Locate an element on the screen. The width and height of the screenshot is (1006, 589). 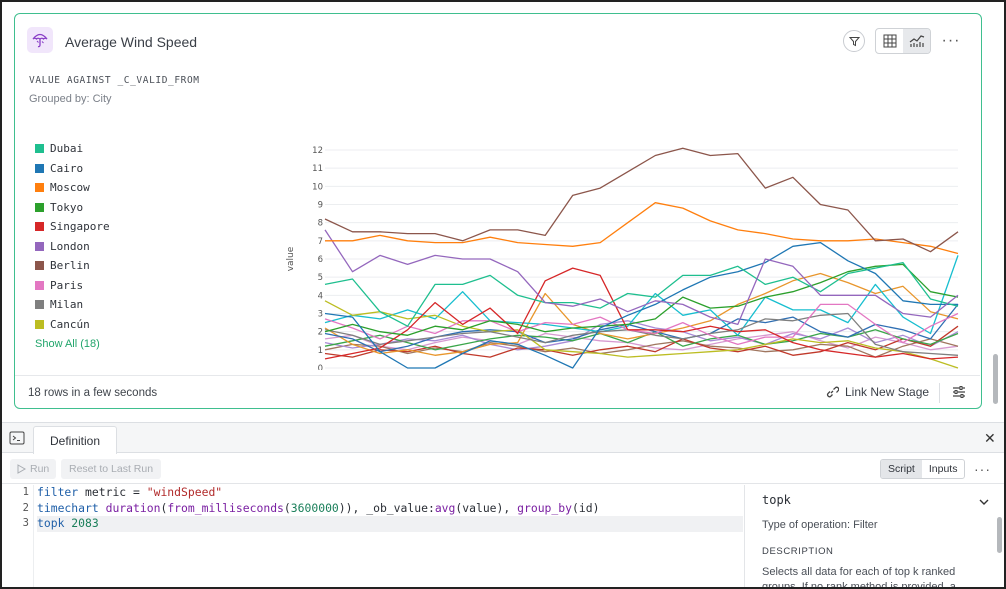
legend-item: Cairo is located at coordinates (72, 169).